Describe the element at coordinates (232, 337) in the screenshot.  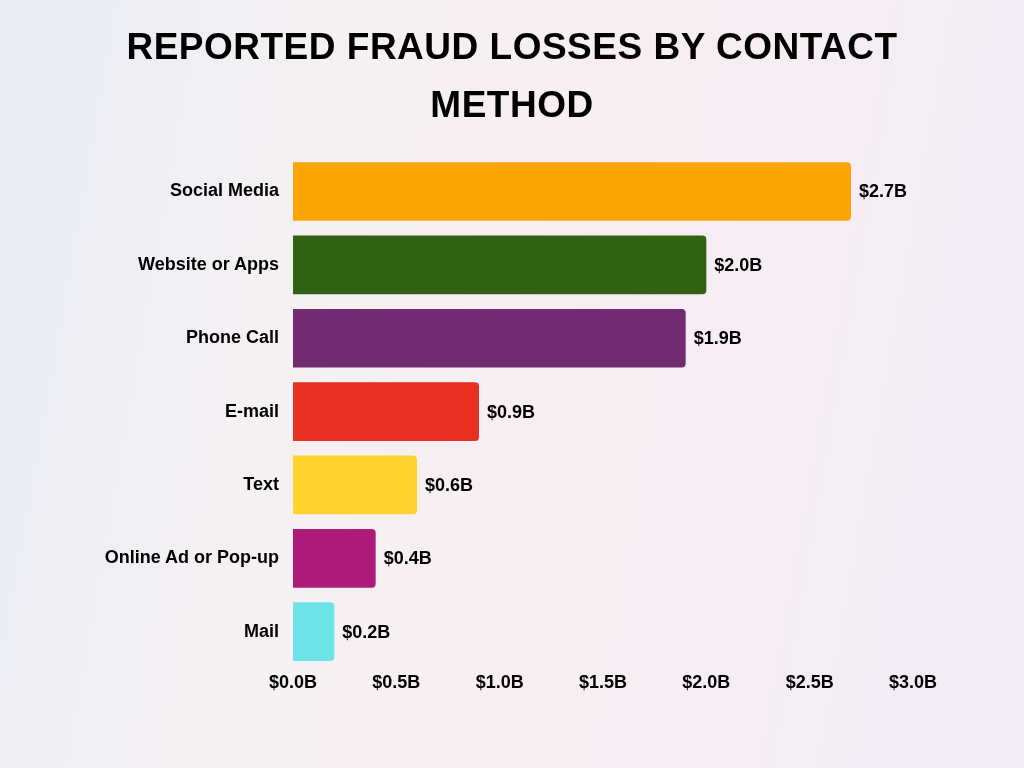
I see `y-tick-label: Phone Call` at that location.